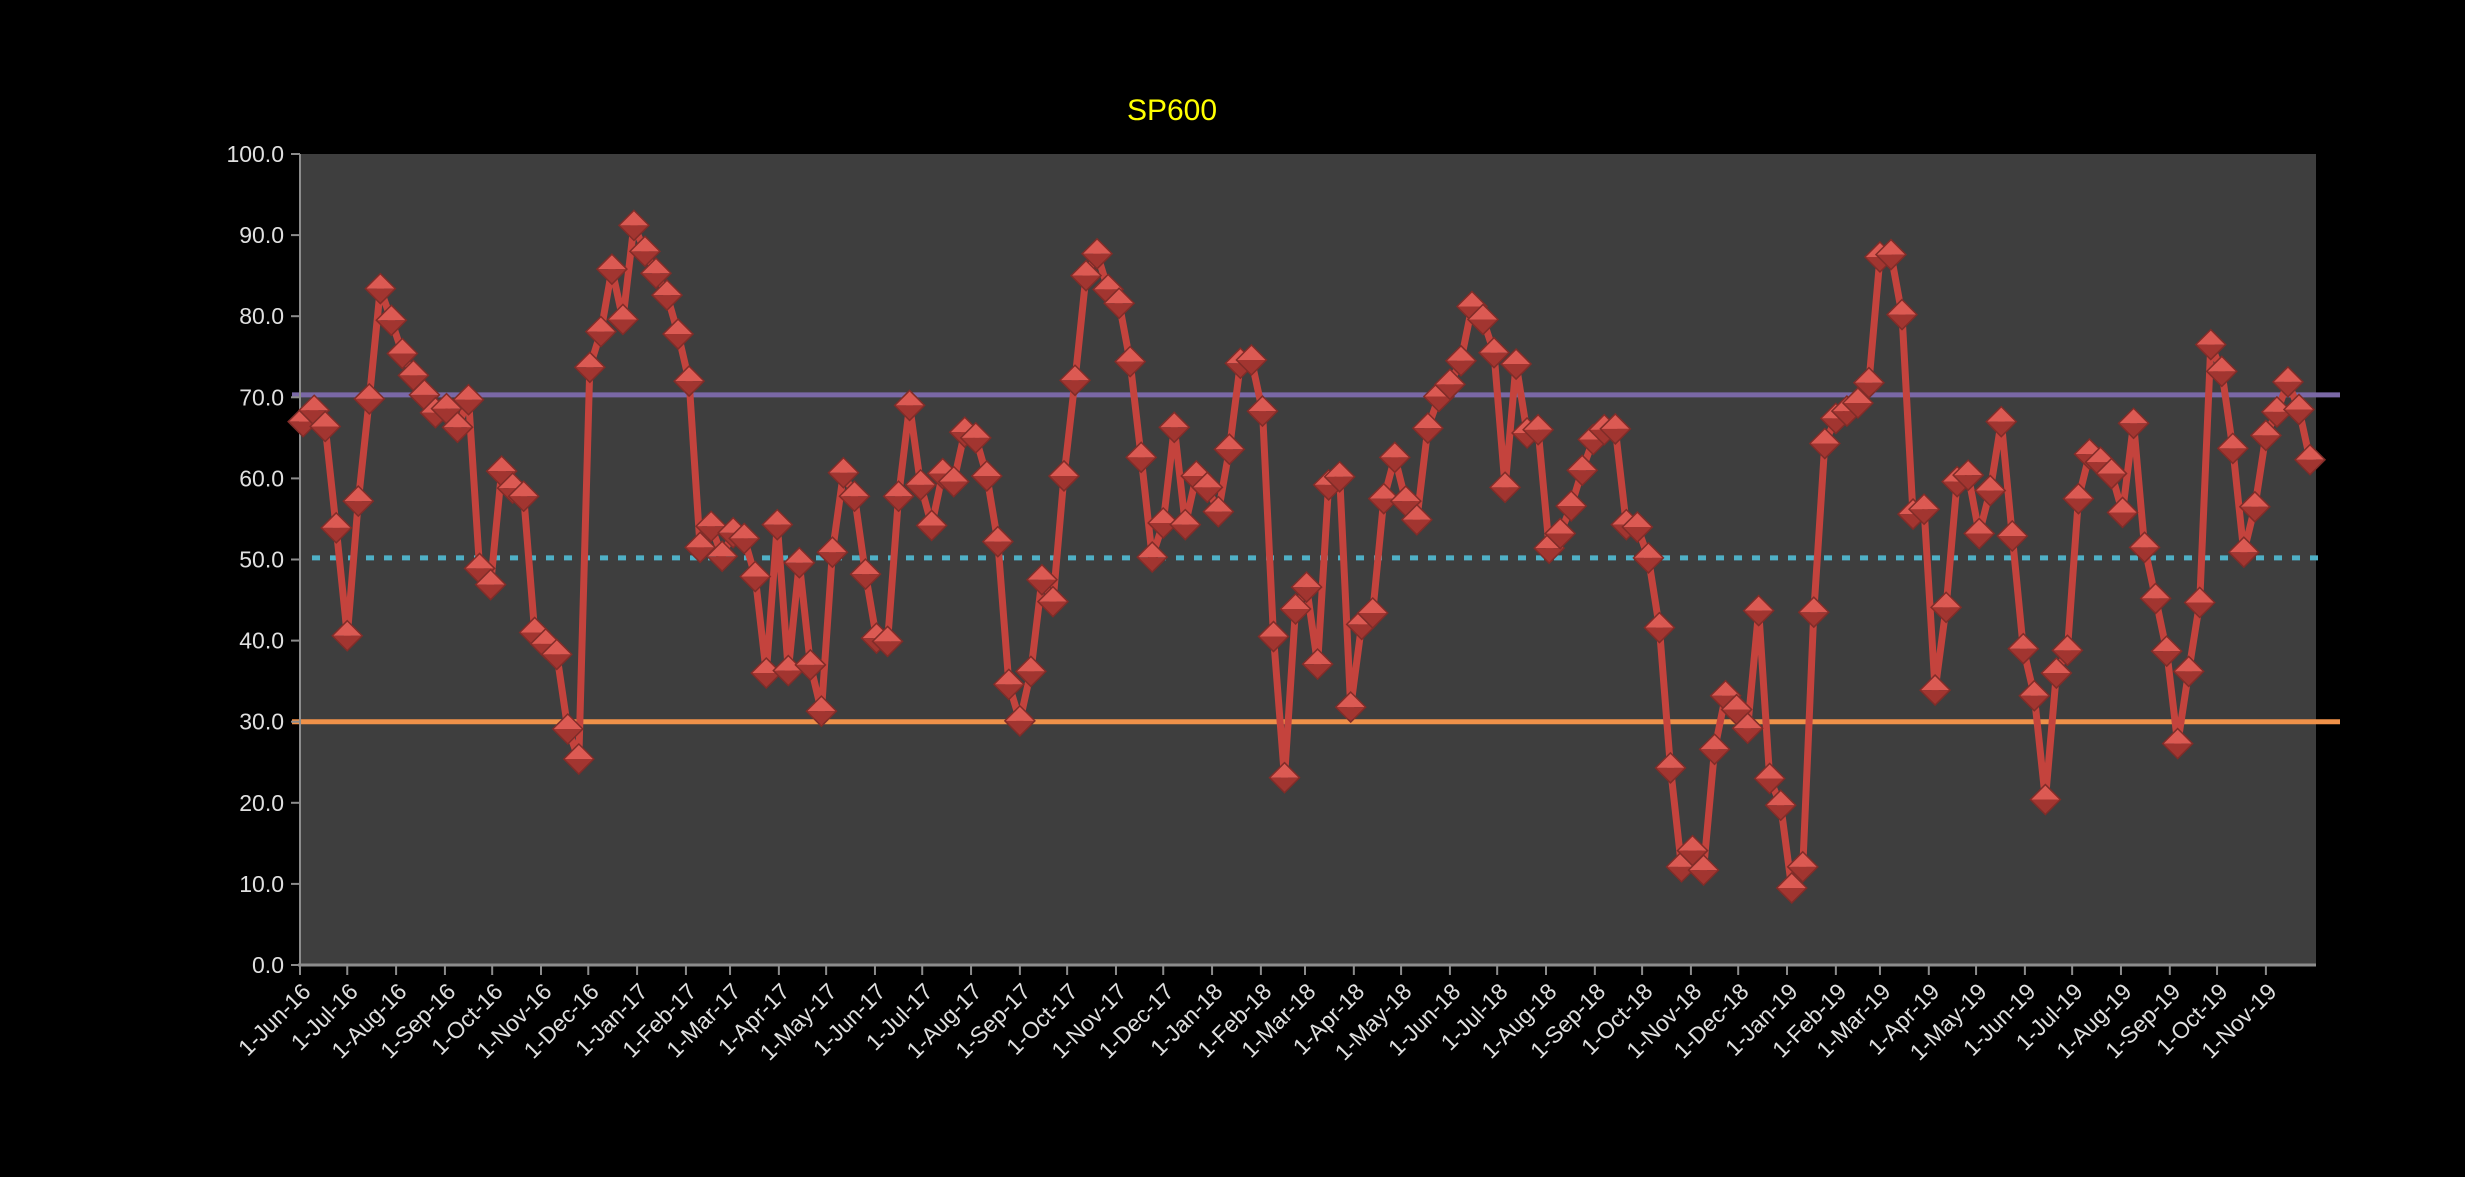  What do you see at coordinates (261, 803) in the screenshot?
I see `y-tick-label: 20.0` at bounding box center [261, 803].